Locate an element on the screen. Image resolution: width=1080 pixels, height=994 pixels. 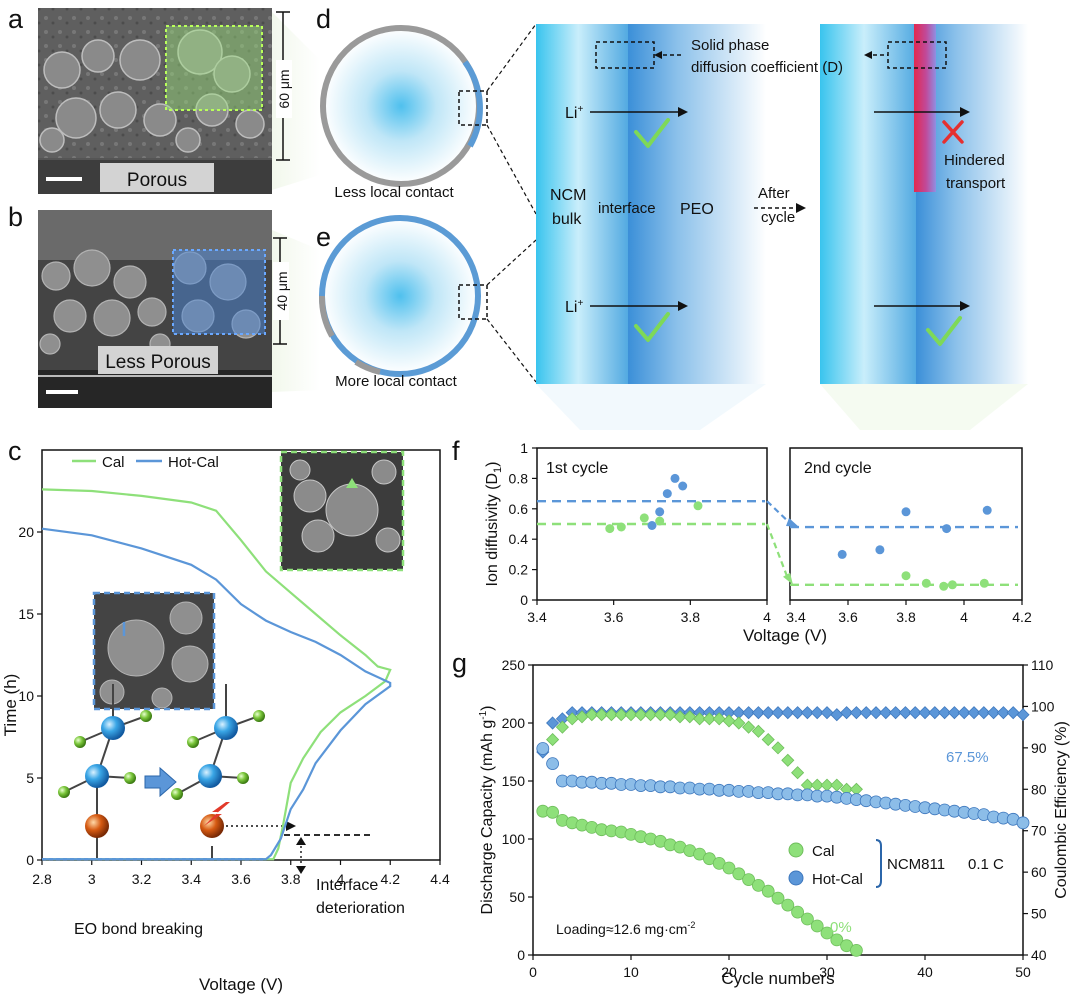
cross-icon is located at coordinates (953, 132).